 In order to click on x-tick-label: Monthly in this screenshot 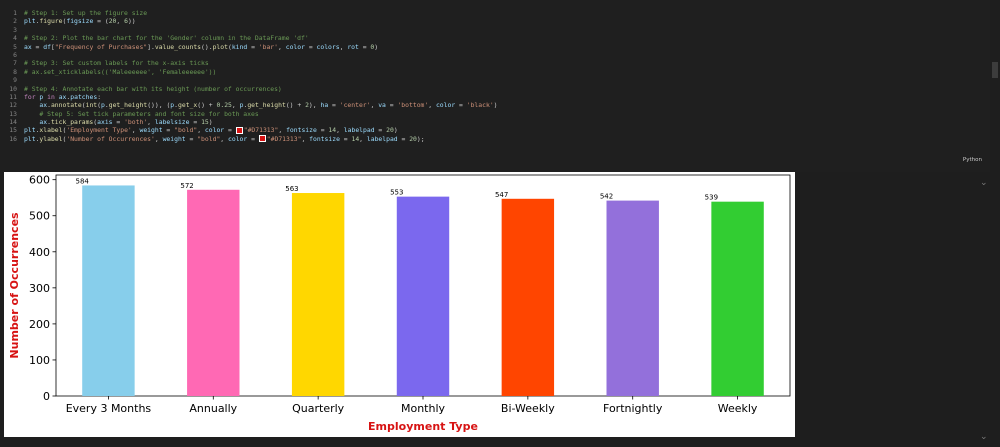, I will do `click(423, 408)`.